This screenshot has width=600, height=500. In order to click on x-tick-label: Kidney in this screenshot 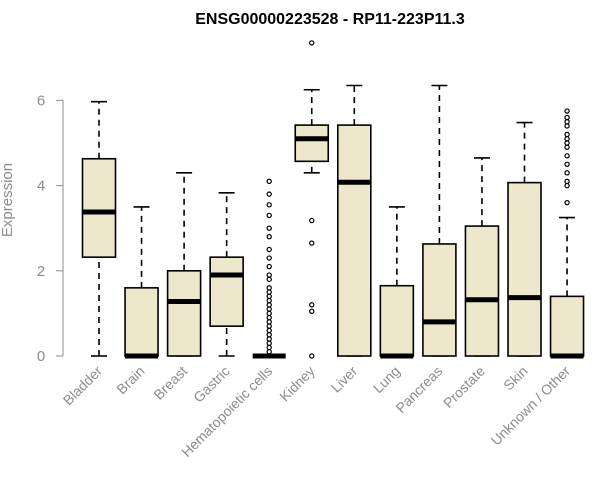, I will do `click(297, 384)`.